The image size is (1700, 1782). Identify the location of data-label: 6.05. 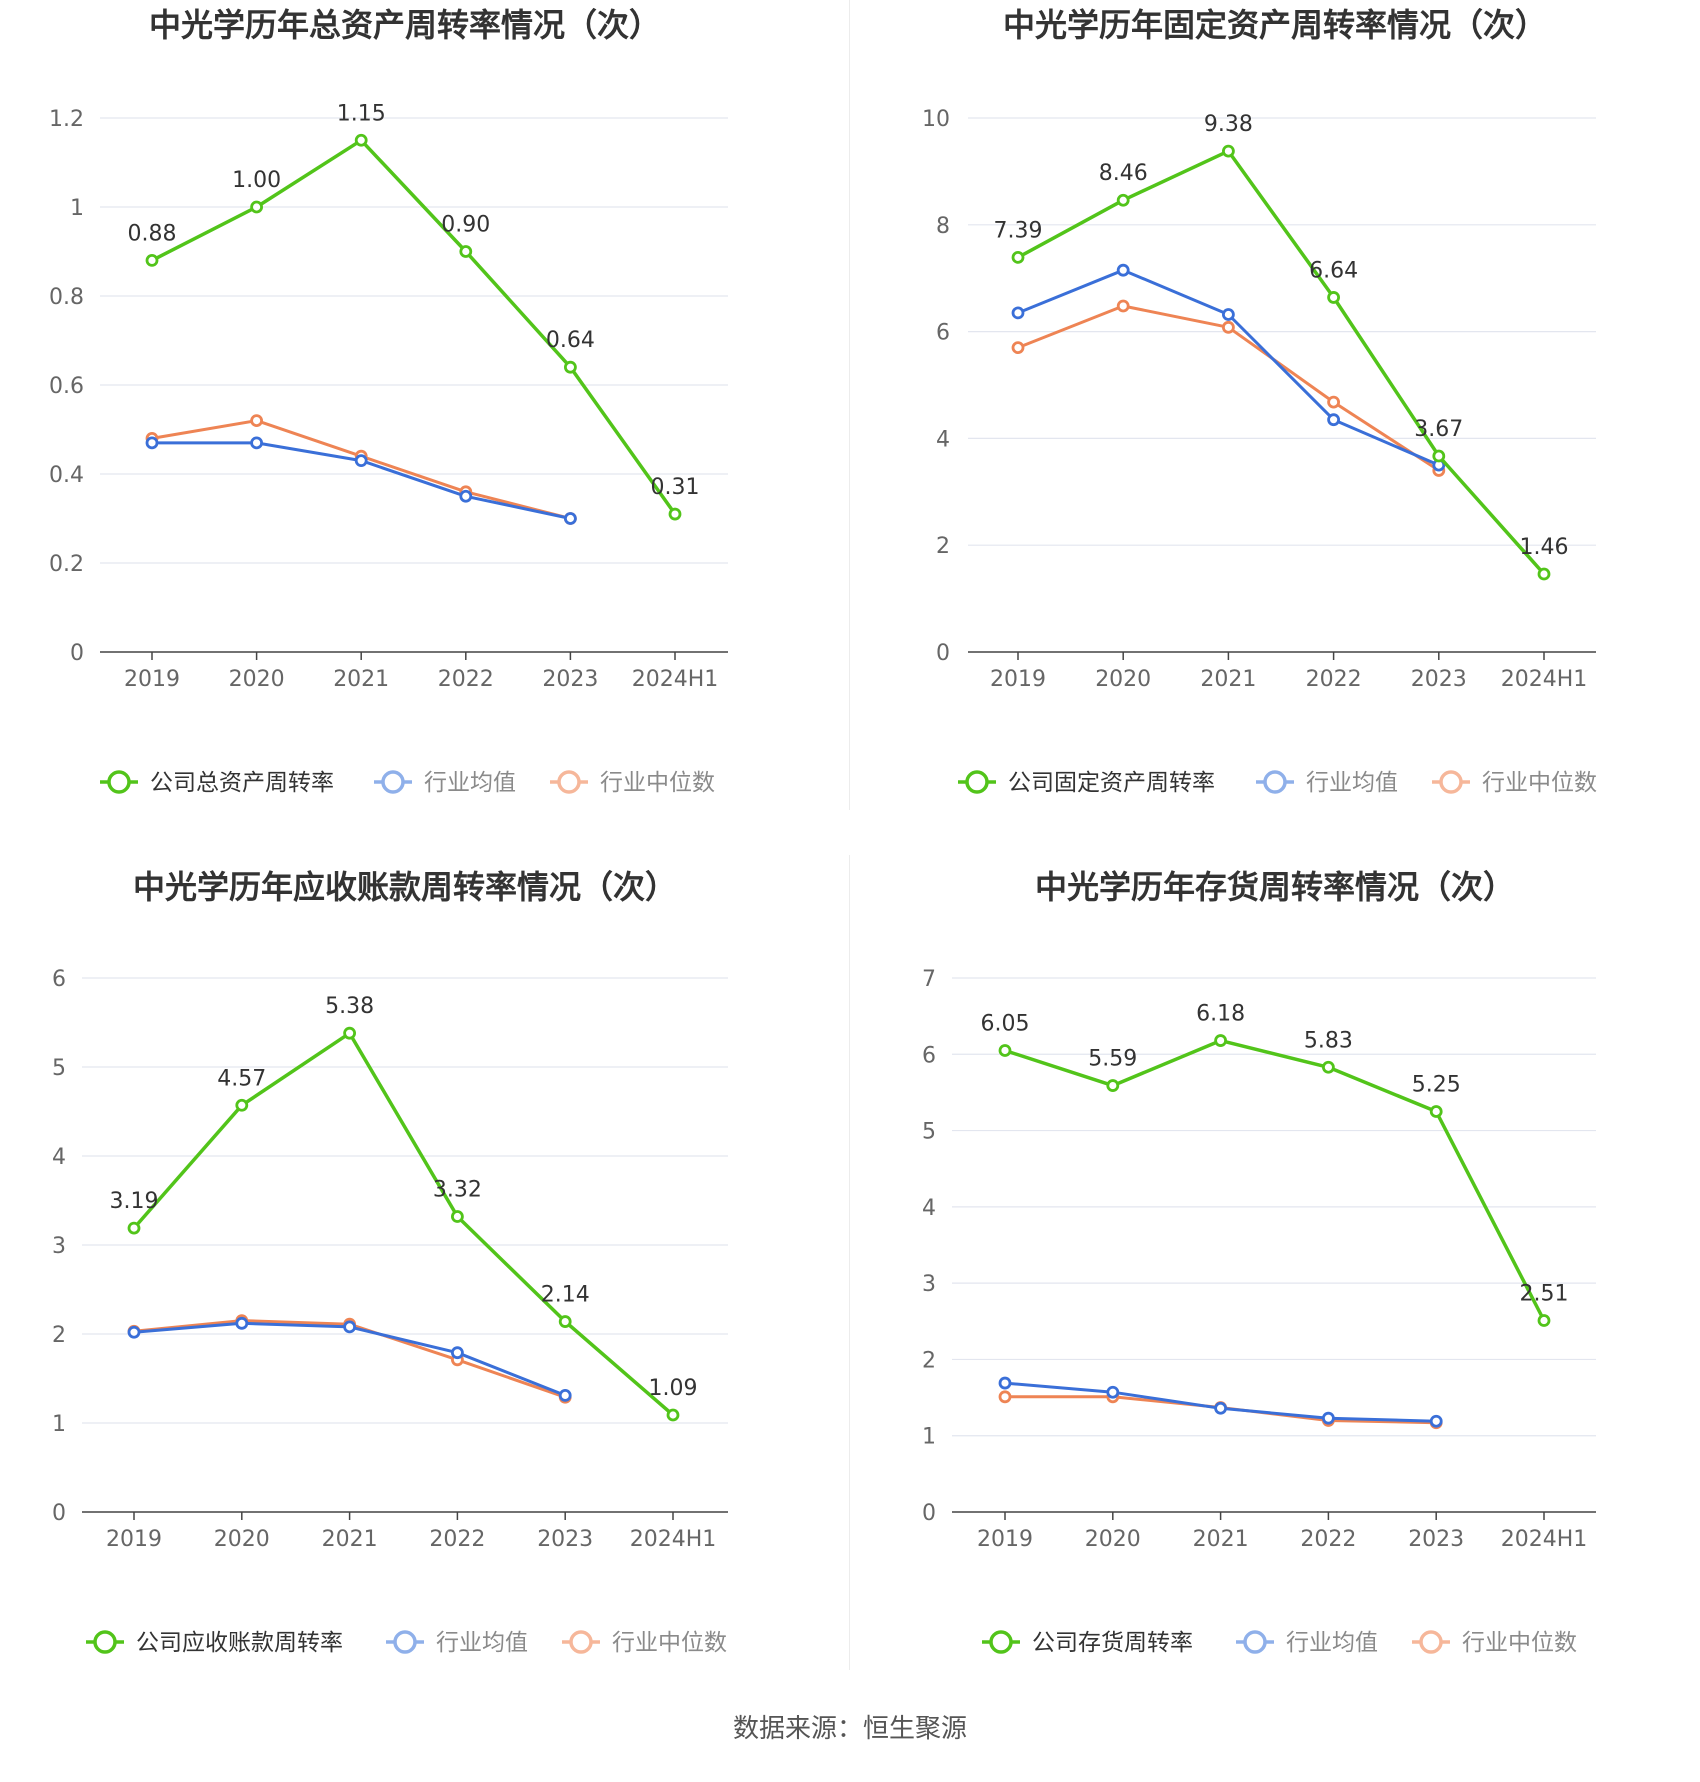
(1005, 1023).